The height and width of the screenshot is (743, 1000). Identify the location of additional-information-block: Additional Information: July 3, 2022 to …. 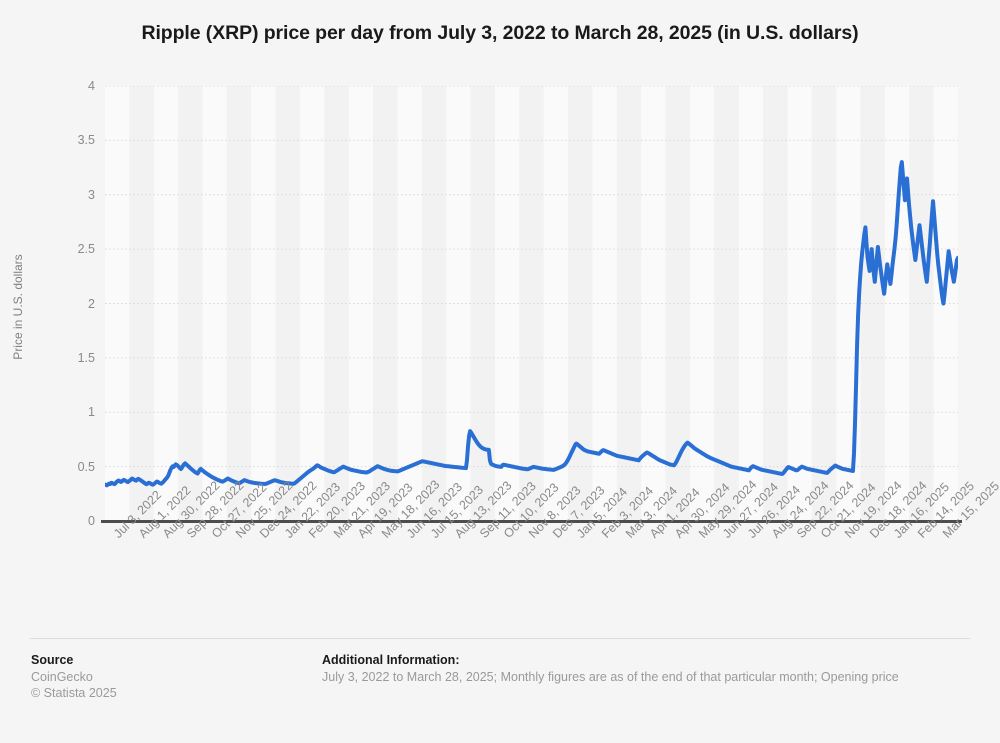
(647, 668).